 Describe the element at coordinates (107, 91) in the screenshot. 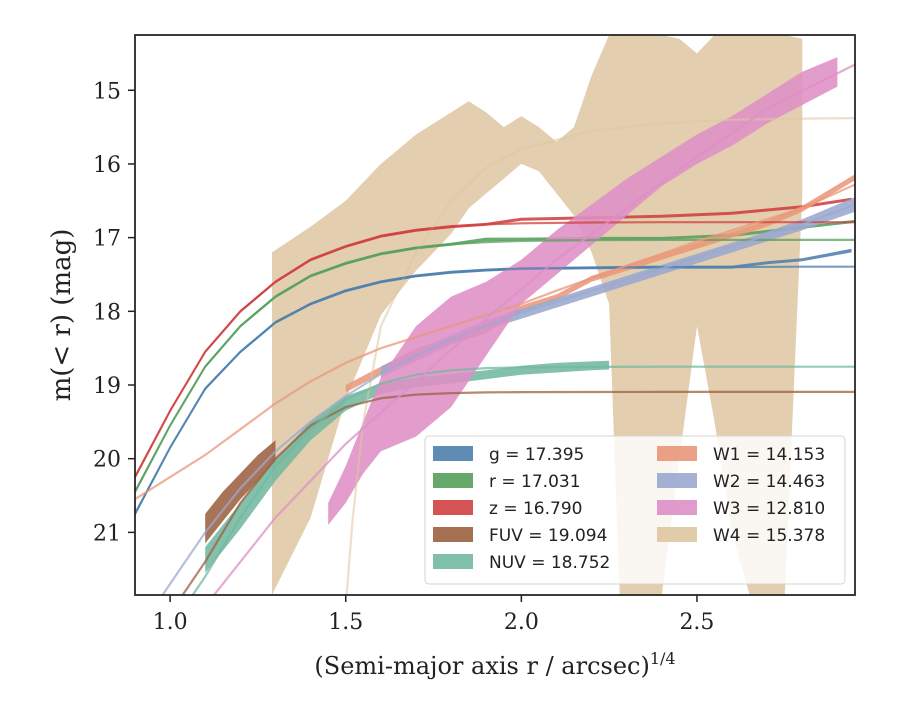

I see `y-tick-label: 15` at that location.